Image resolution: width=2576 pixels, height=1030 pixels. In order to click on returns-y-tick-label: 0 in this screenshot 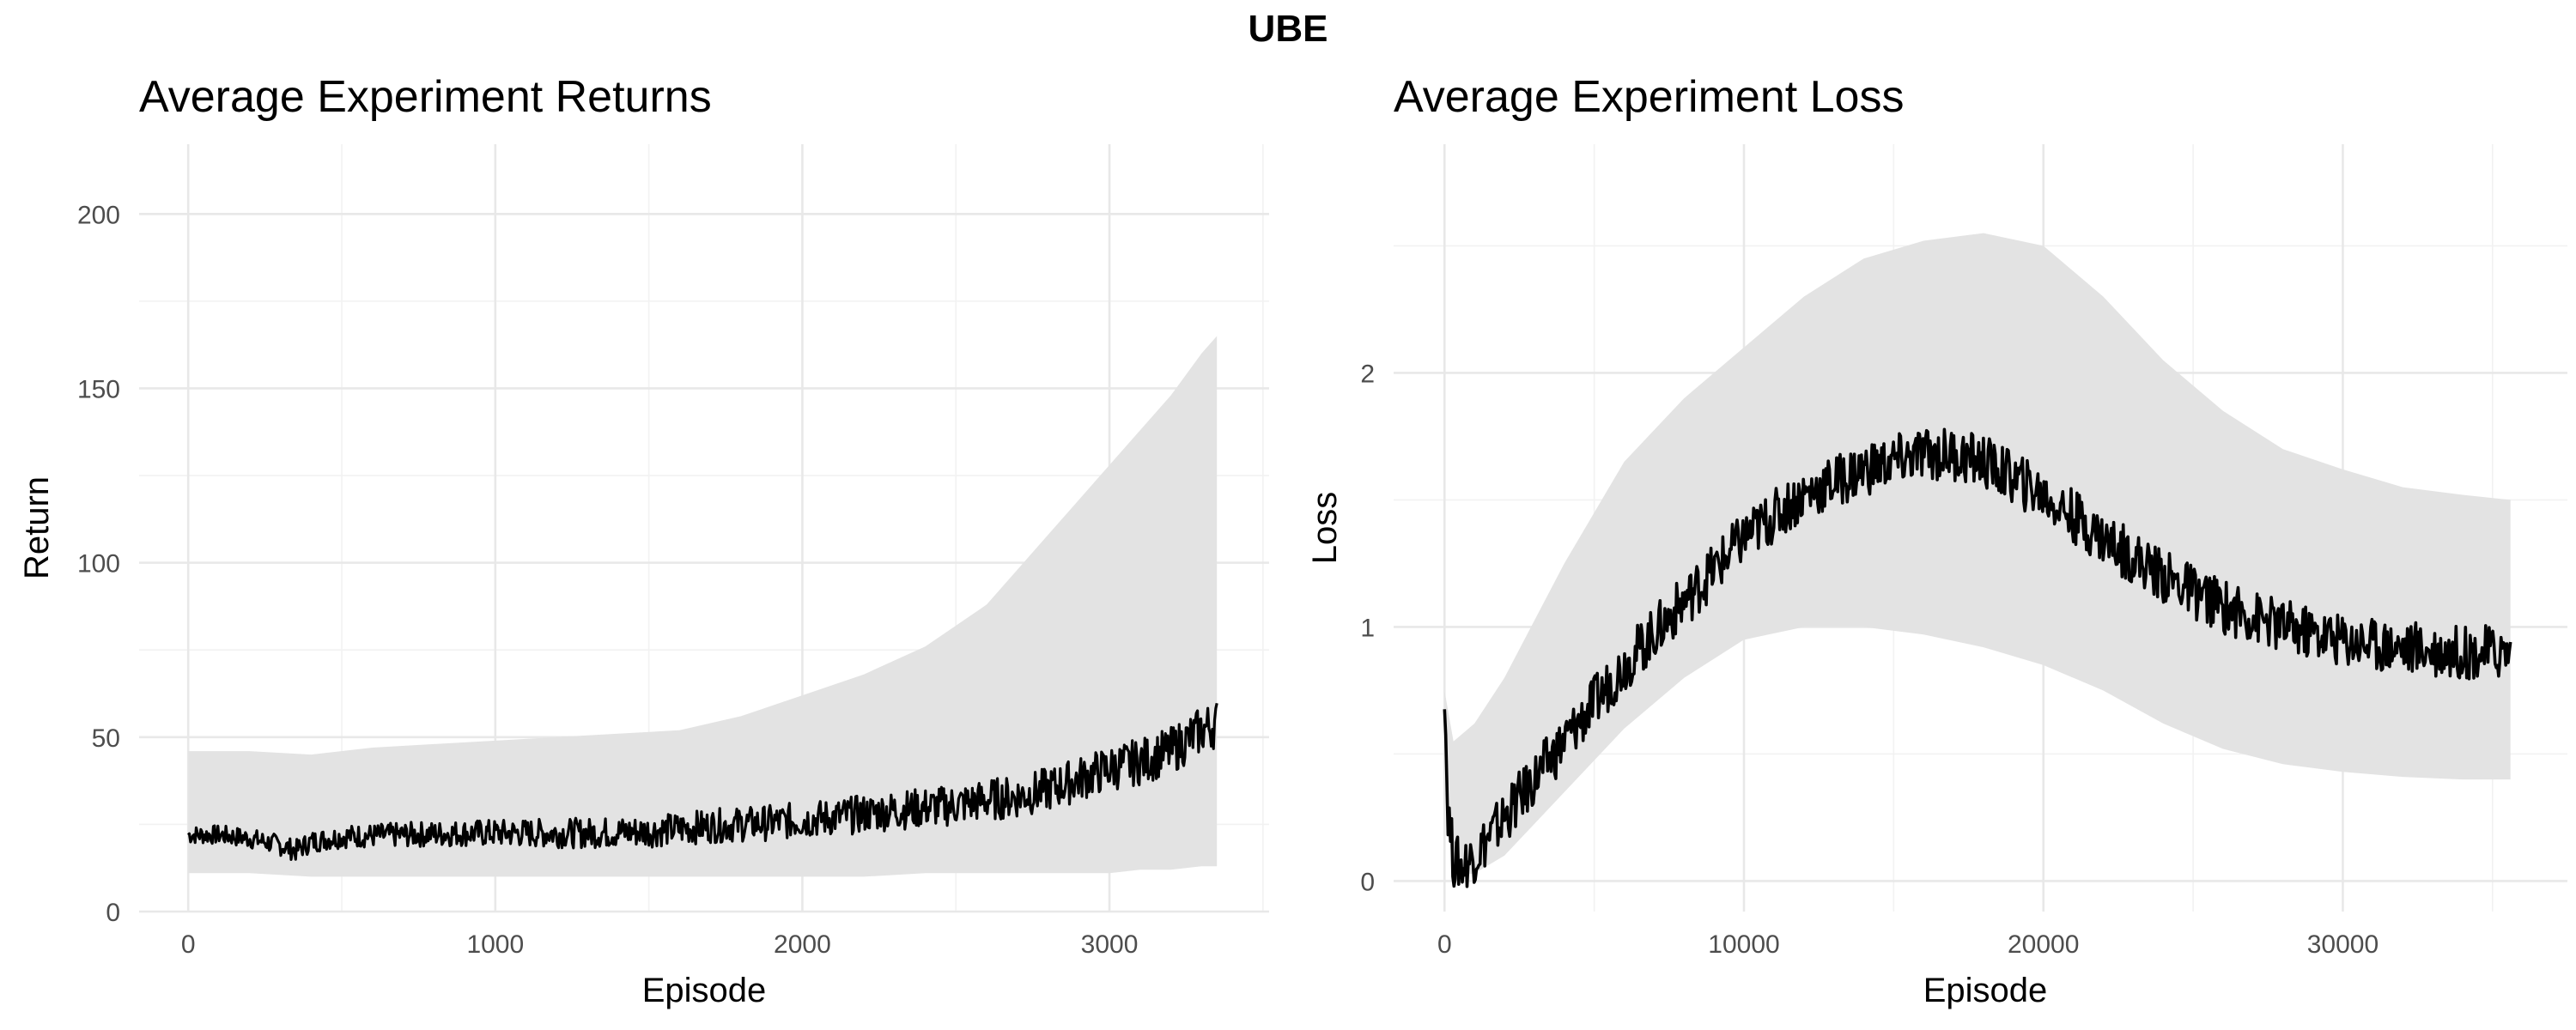, I will do `click(113, 913)`.